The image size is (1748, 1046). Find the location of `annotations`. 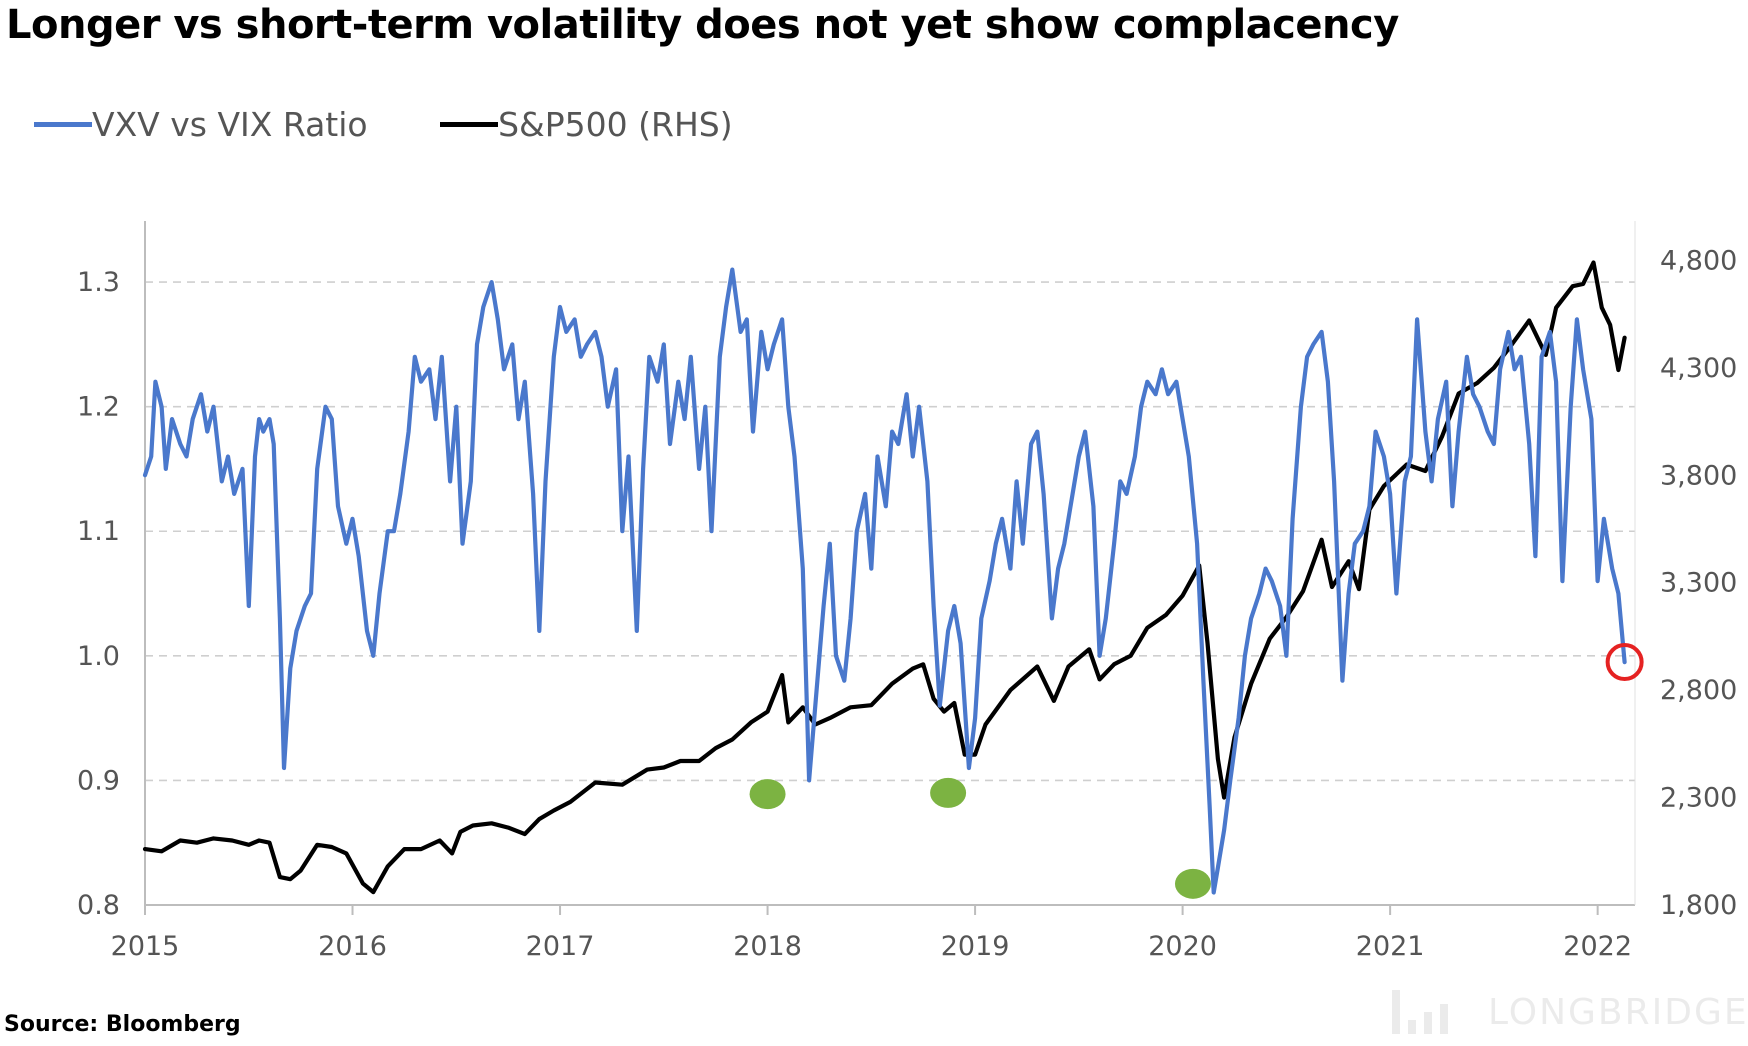

annotations is located at coordinates (1196, 771).